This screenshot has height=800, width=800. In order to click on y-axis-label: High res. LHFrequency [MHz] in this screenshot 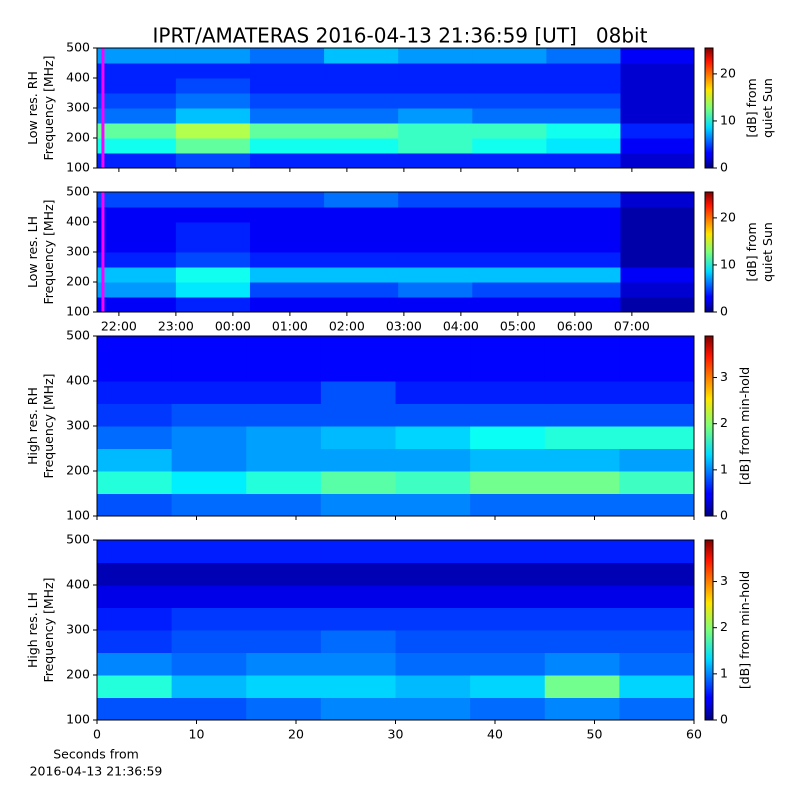, I will do `click(40, 629)`.